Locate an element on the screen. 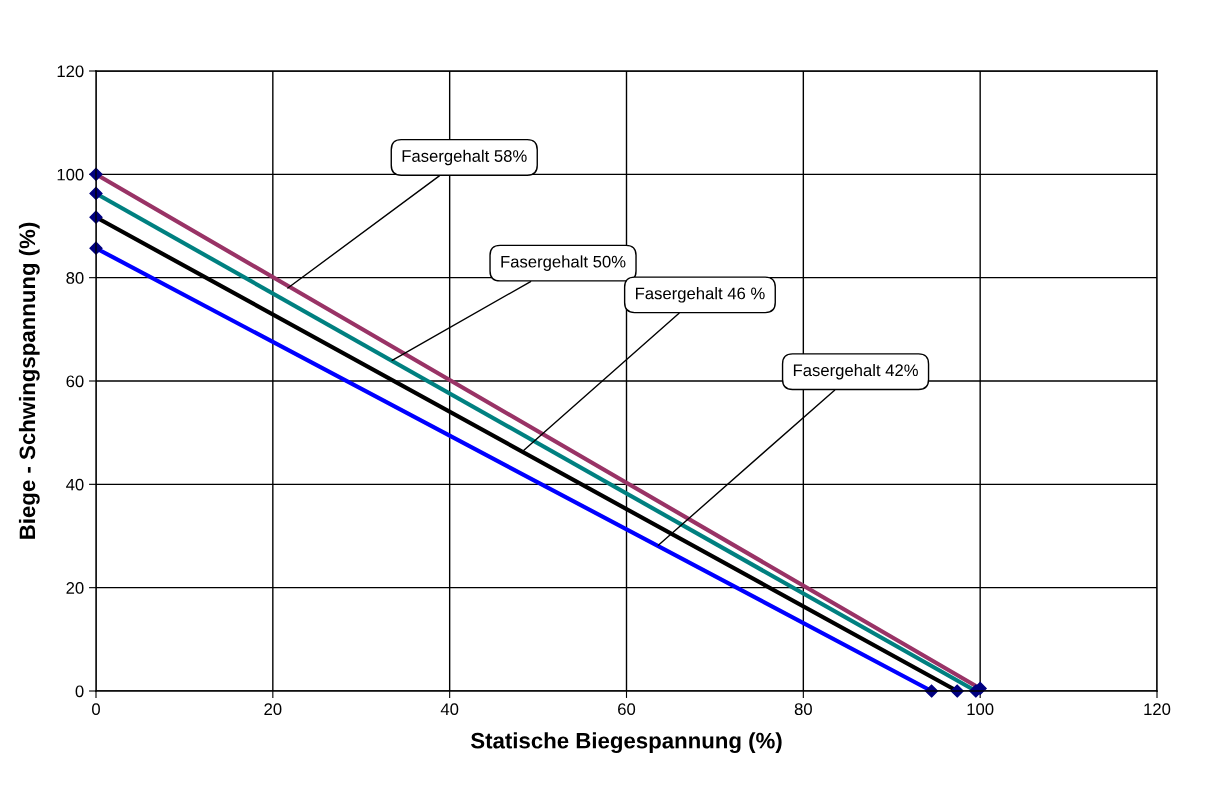  x-axis-title: Statische Biegespannung (%) is located at coordinates (626, 743).